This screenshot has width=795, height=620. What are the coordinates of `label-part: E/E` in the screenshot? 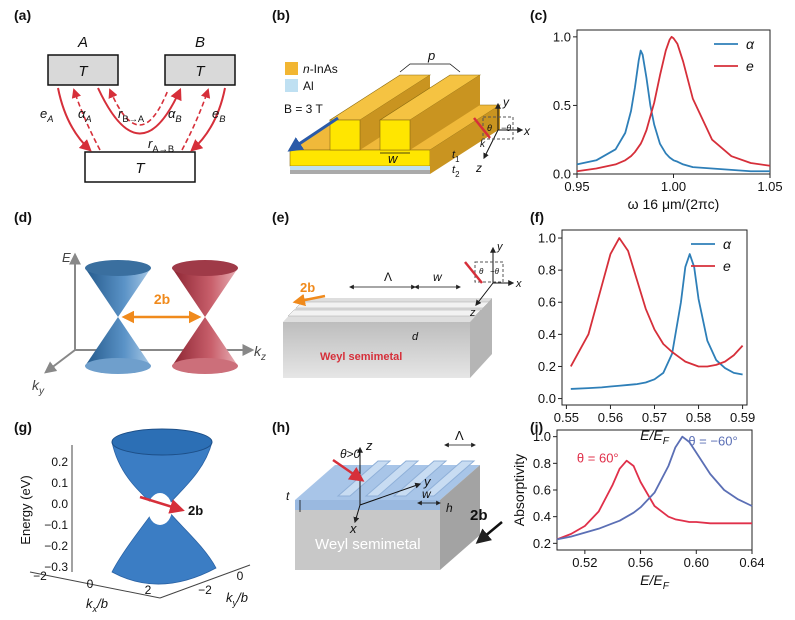 It's located at (651, 435).